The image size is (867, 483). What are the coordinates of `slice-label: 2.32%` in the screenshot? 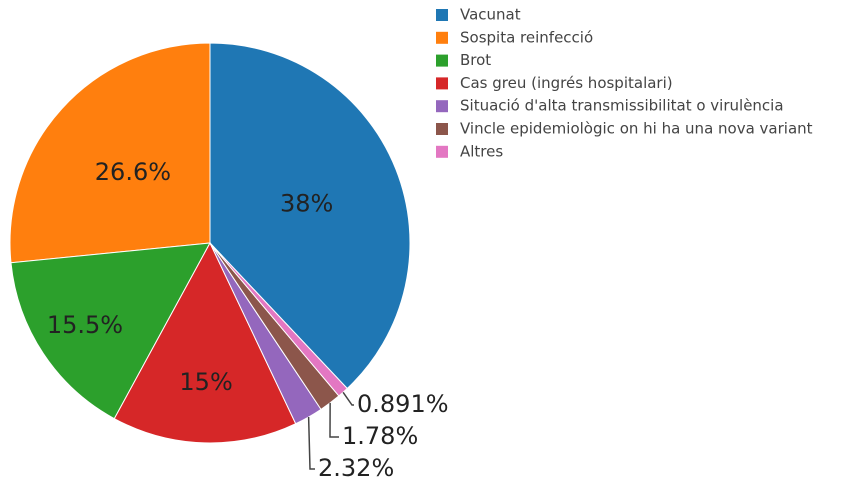 It's located at (356, 468).